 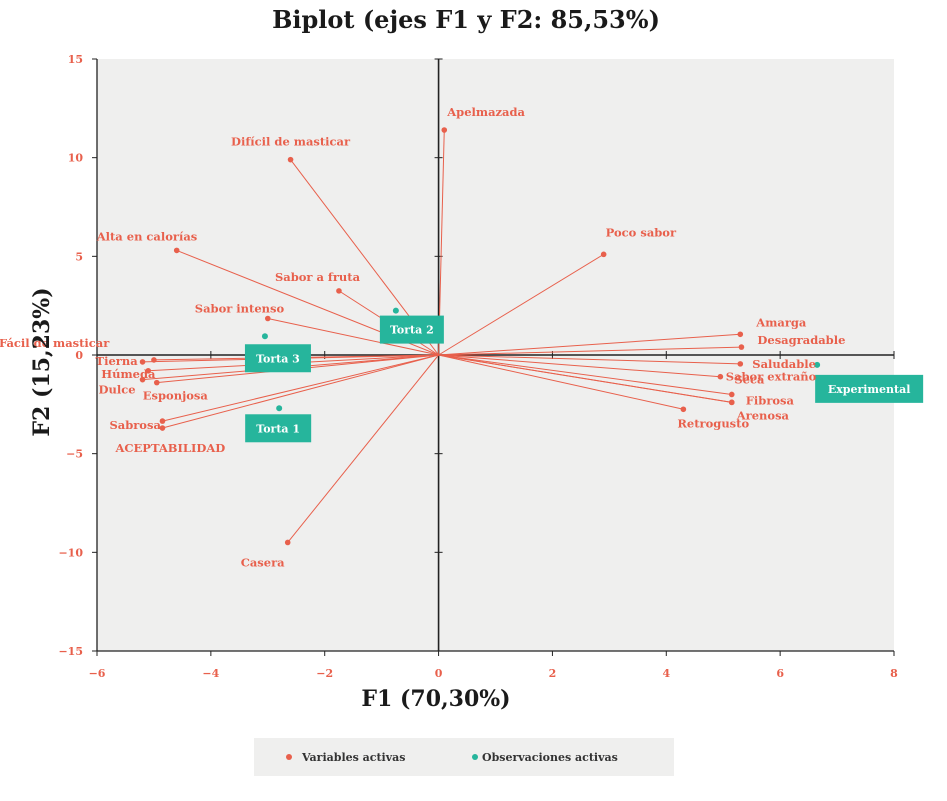 What do you see at coordinates (75, 59) in the screenshot?
I see `y-tick-label: 15` at bounding box center [75, 59].